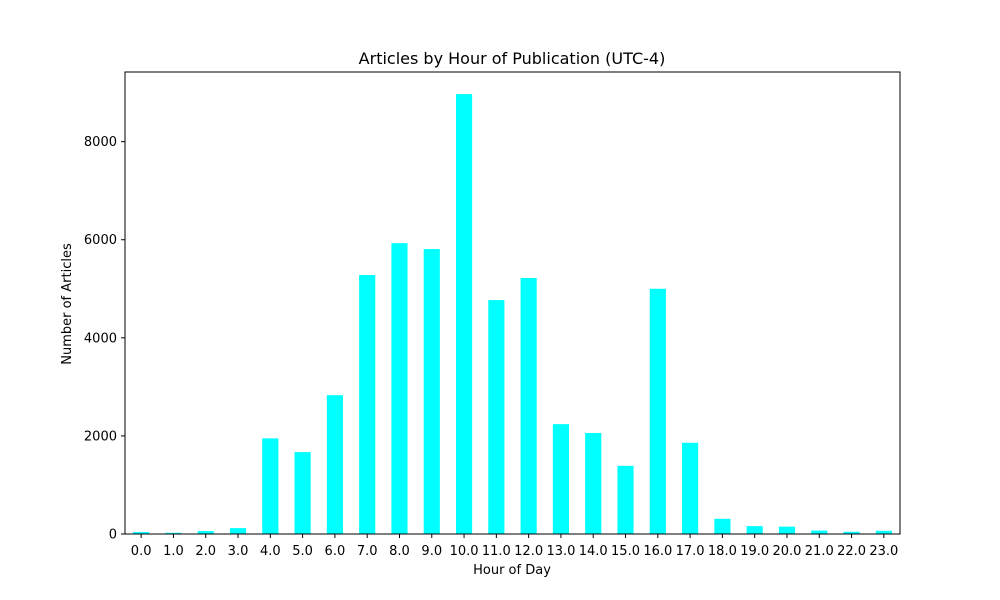 This screenshot has width=1000, height=600. Describe the element at coordinates (657, 551) in the screenshot. I see `x-tick-label: 16.0` at that location.